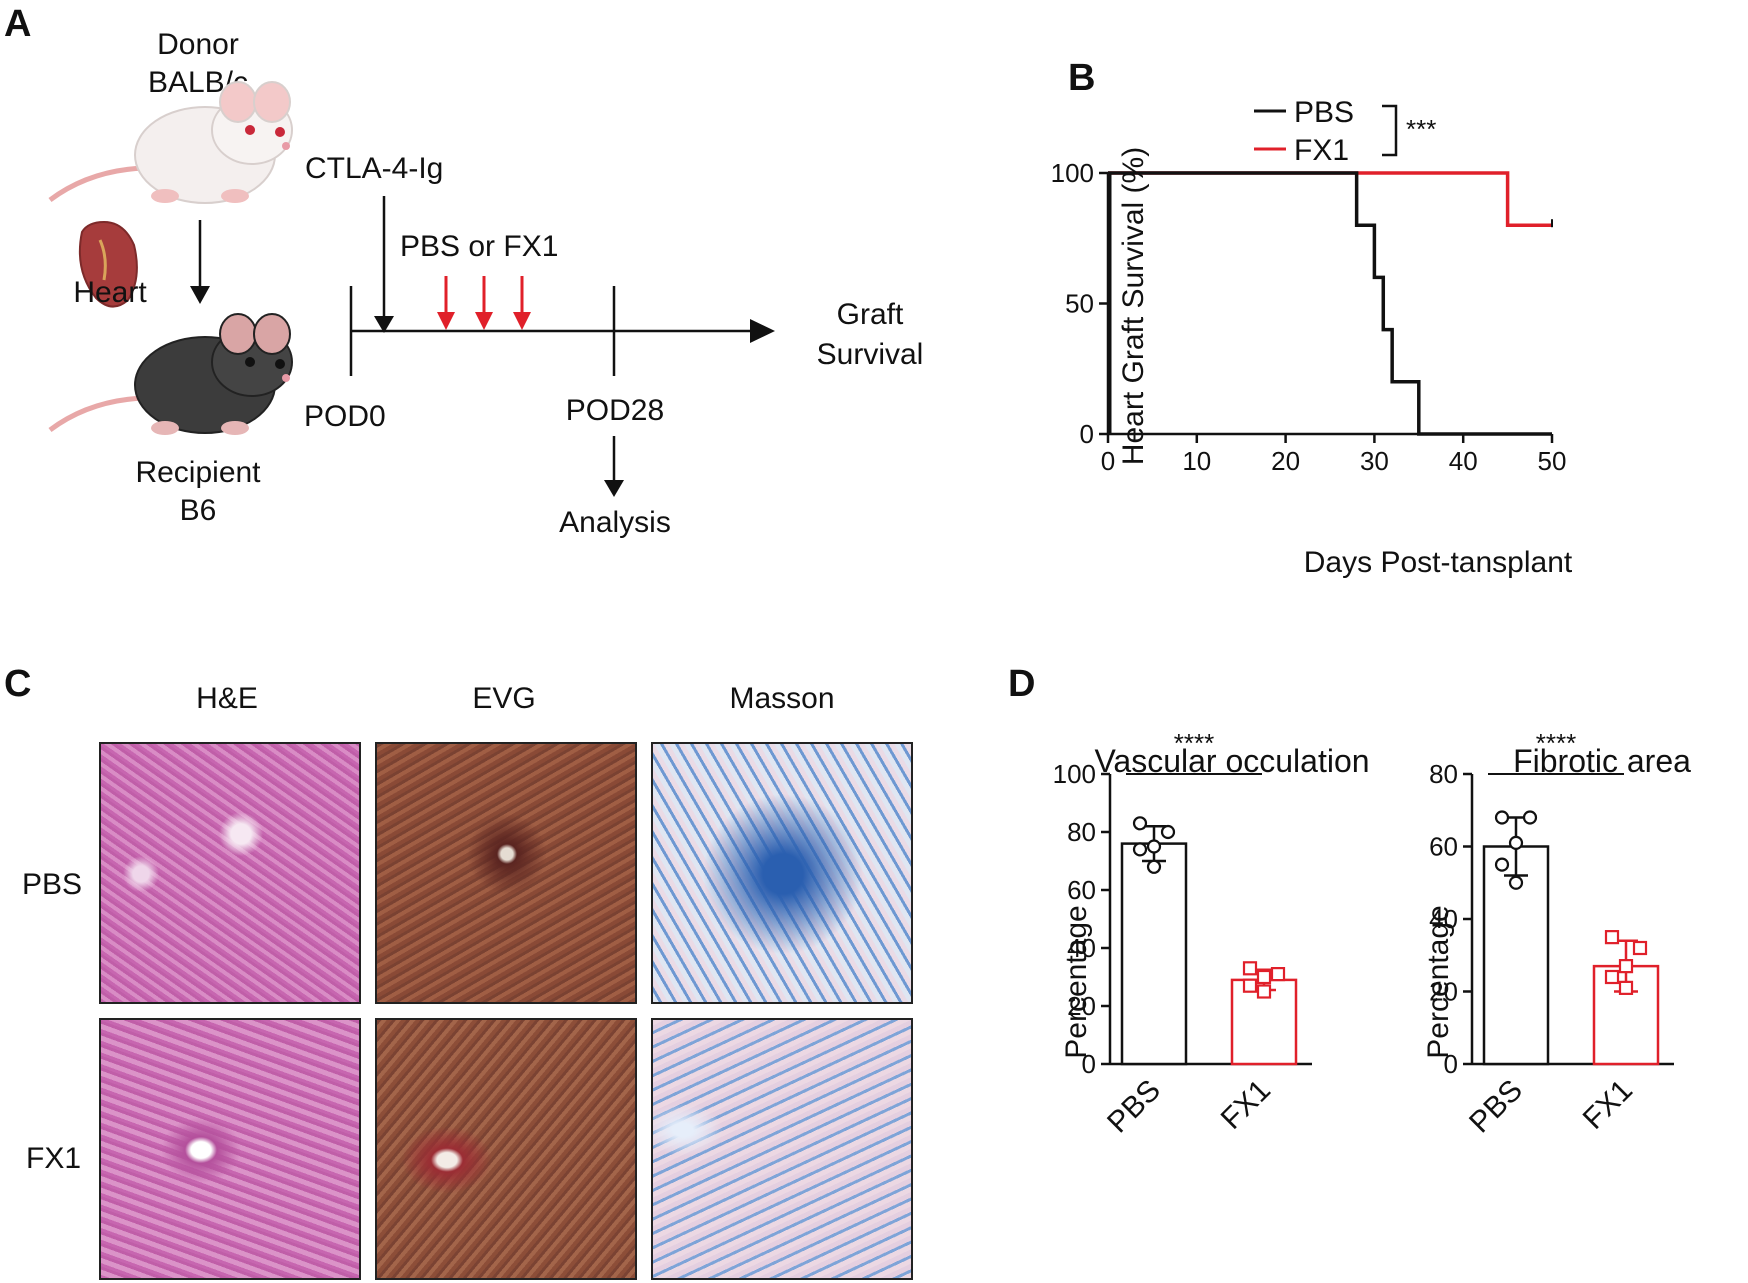  I want to click on fibrotic-y-label: Percentage, so click(1438, 981).